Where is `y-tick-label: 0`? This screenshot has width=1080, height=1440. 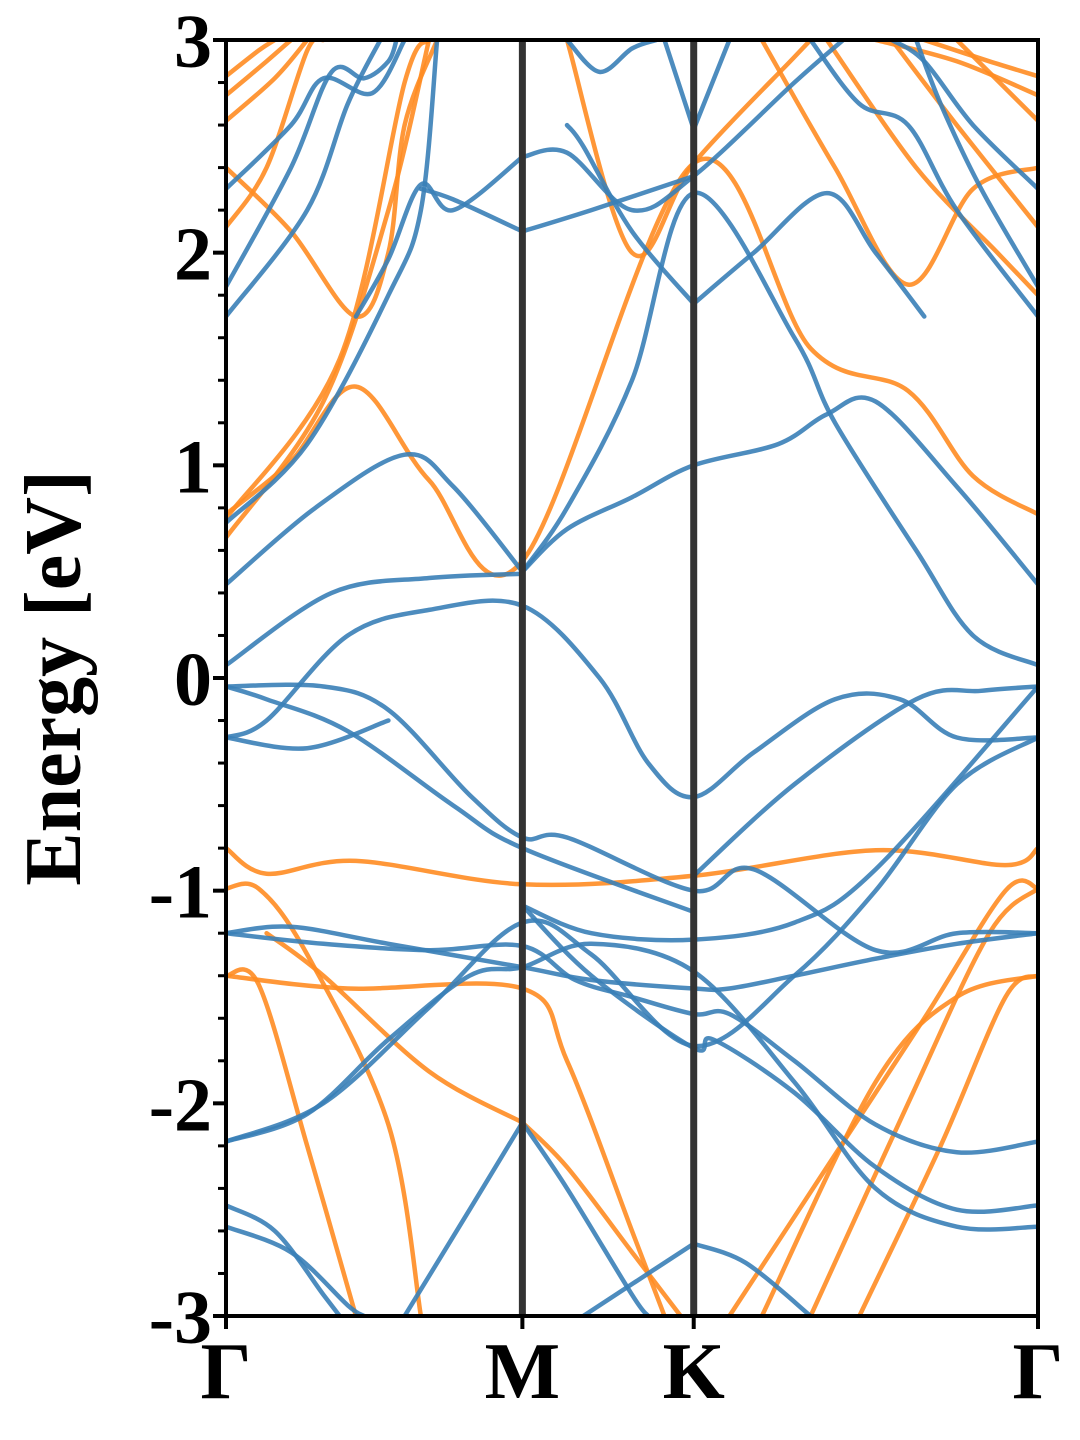
y-tick-label: 0 is located at coordinates (193, 680).